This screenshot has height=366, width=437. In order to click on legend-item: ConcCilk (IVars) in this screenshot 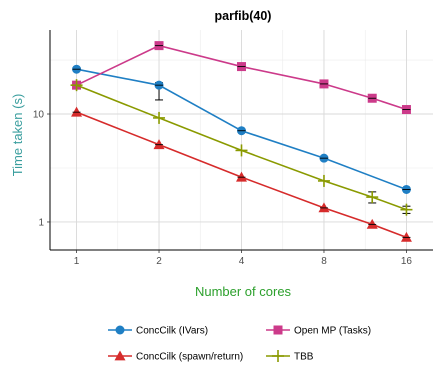, I will do `click(158, 331)`.